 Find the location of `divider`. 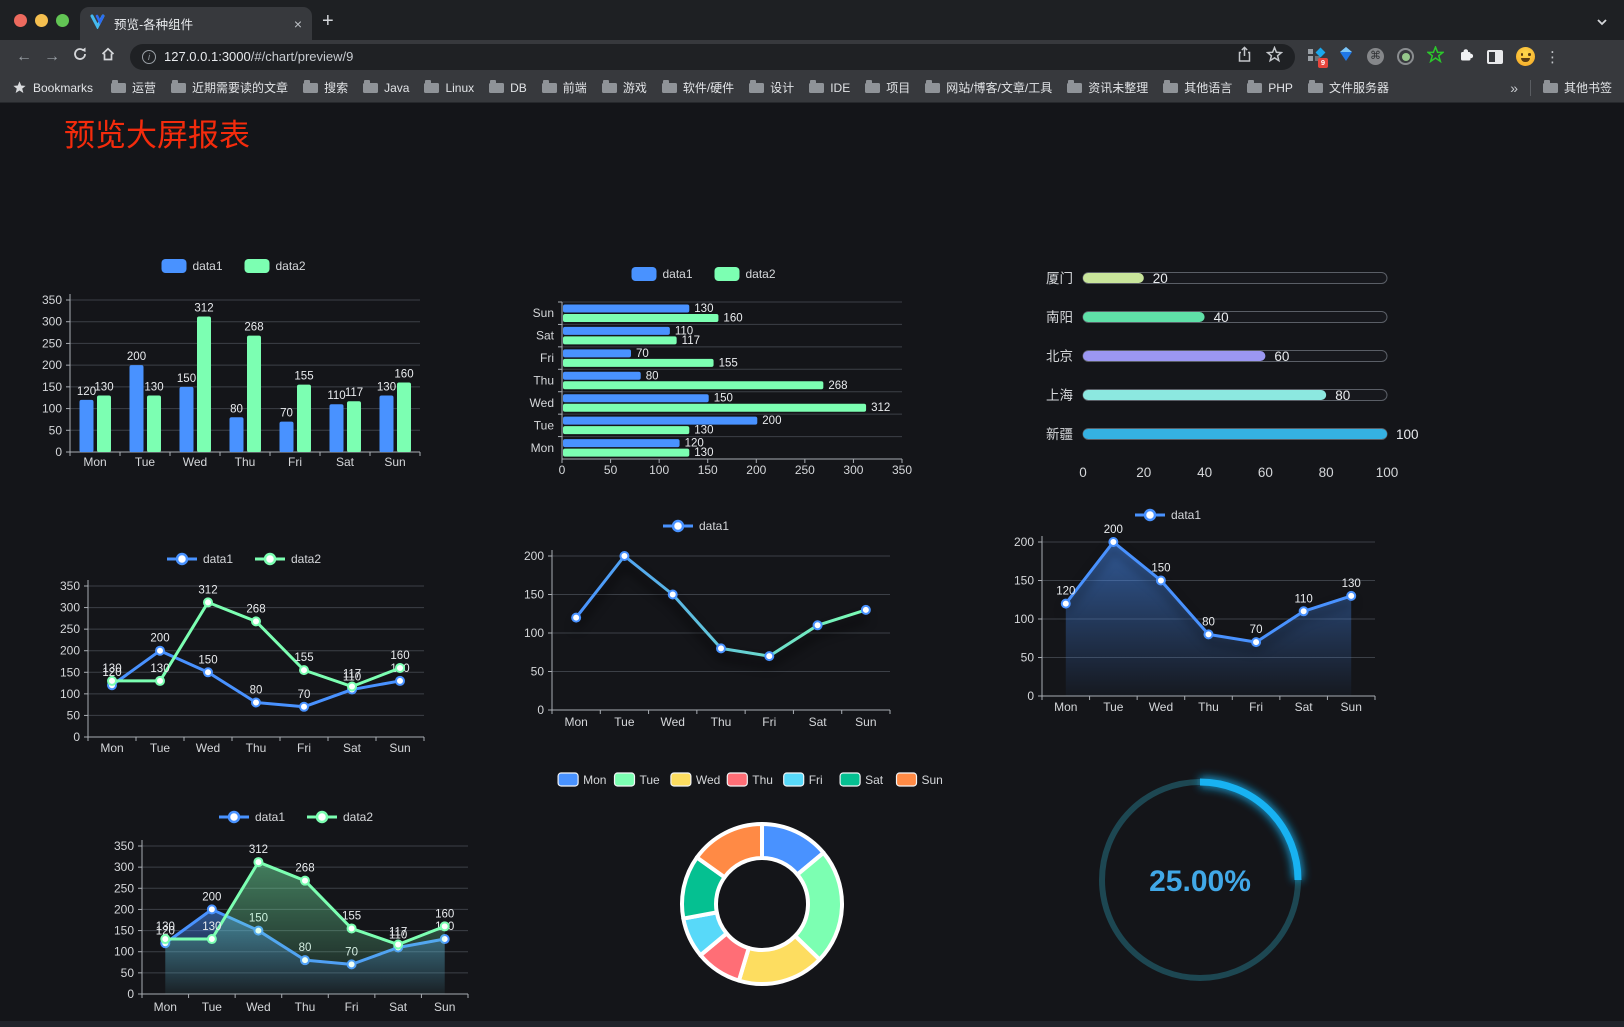

divider is located at coordinates (1530, 87).